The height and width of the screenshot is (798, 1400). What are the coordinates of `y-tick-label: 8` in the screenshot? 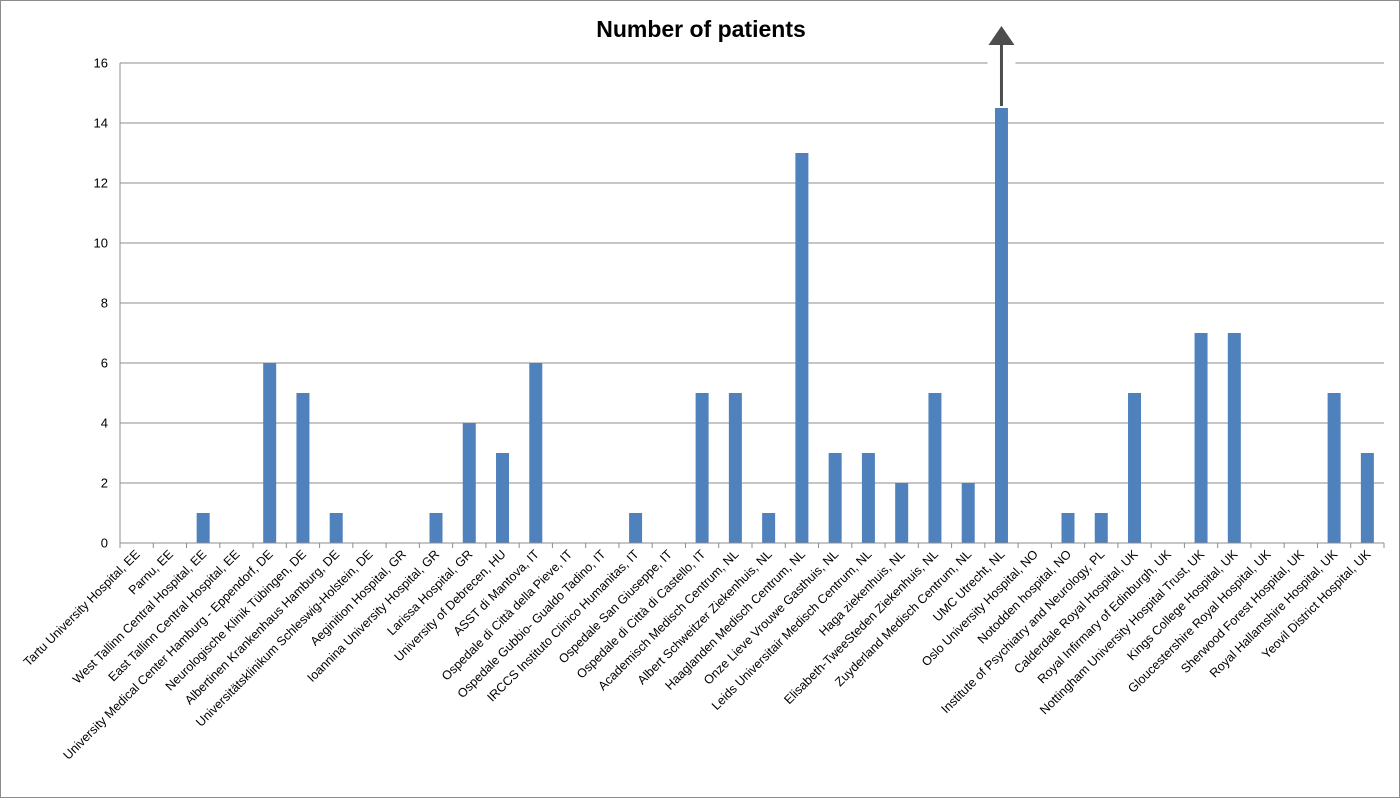 It's located at (104, 303).